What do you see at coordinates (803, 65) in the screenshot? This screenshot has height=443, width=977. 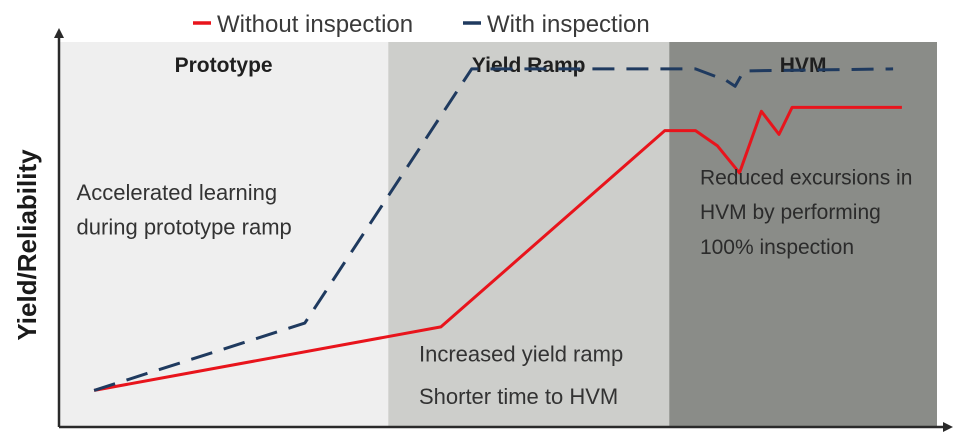 I see `phase-label-hvm: HVM` at bounding box center [803, 65].